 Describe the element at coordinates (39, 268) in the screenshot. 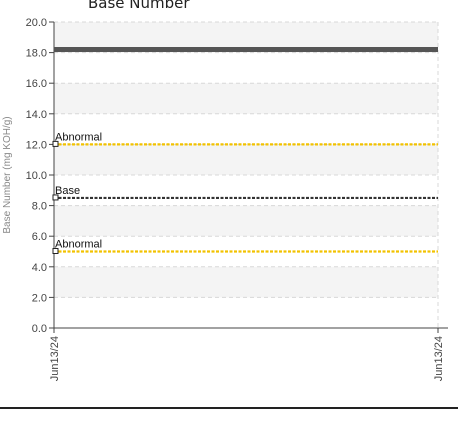

I see `y-tick-label: 4.0` at that location.